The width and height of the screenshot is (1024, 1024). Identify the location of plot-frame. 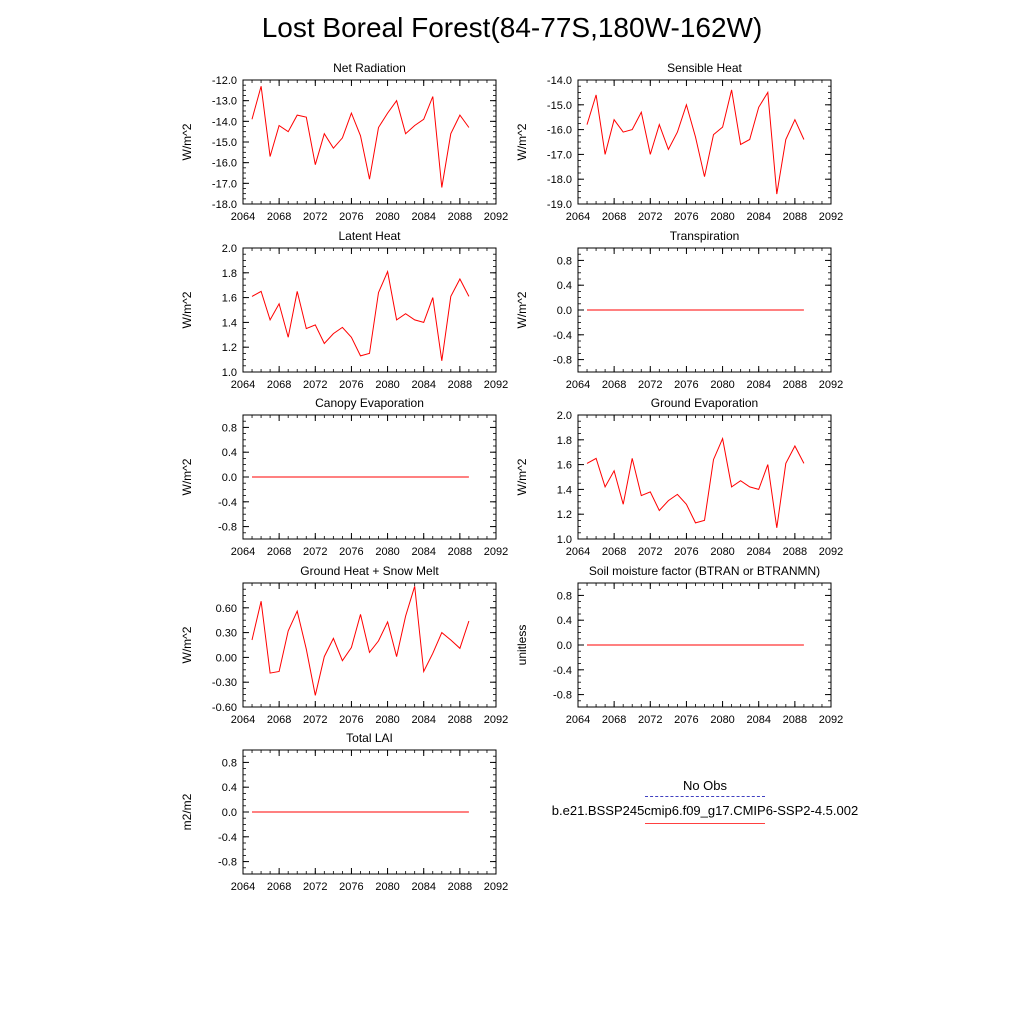
(369, 142).